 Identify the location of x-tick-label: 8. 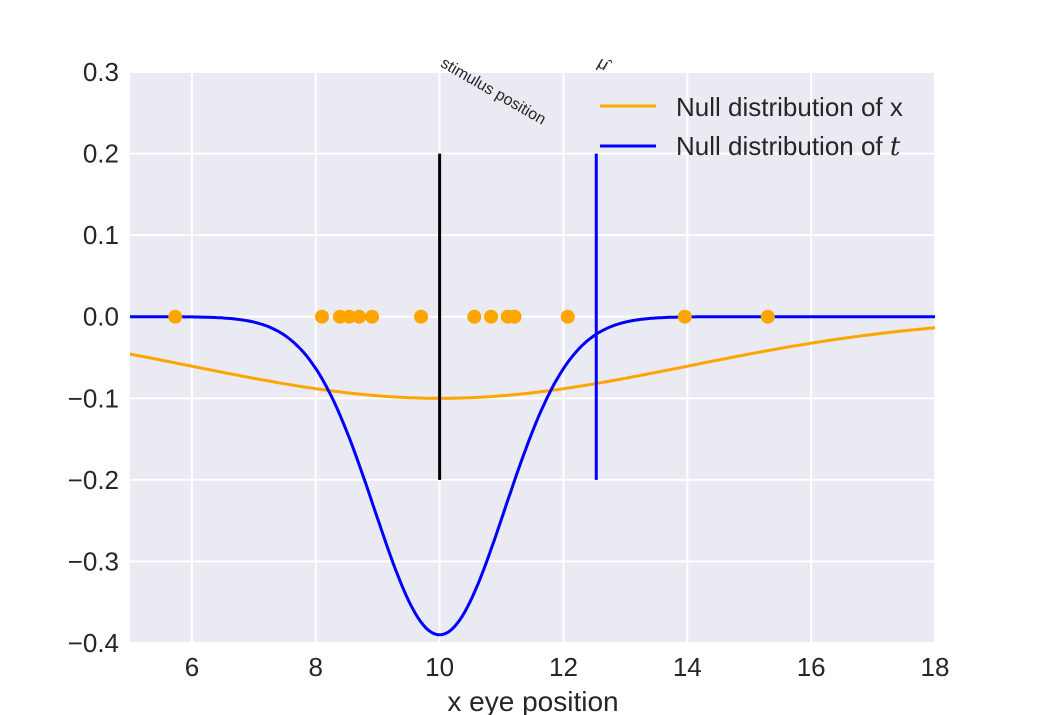
(316, 667).